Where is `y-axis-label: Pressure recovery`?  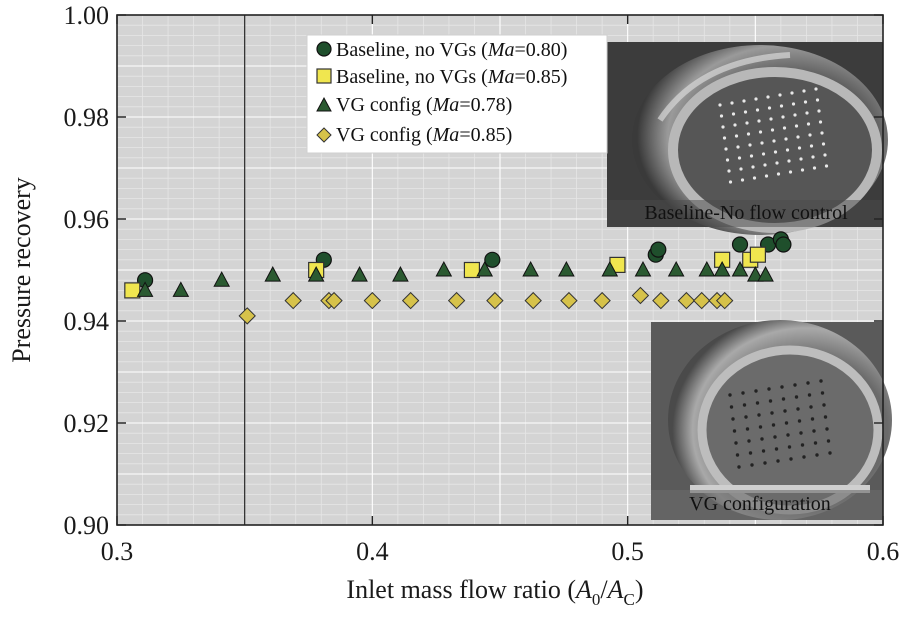
y-axis-label: Pressure recovery is located at coordinates (21, 270).